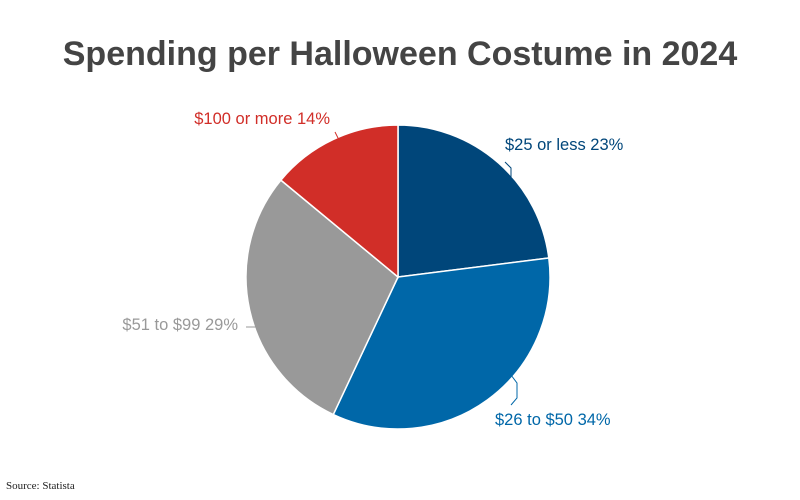 Image resolution: width=800 pixels, height=500 pixels. What do you see at coordinates (262, 119) in the screenshot?
I see `slice-label-4: $100 or more 14%` at bounding box center [262, 119].